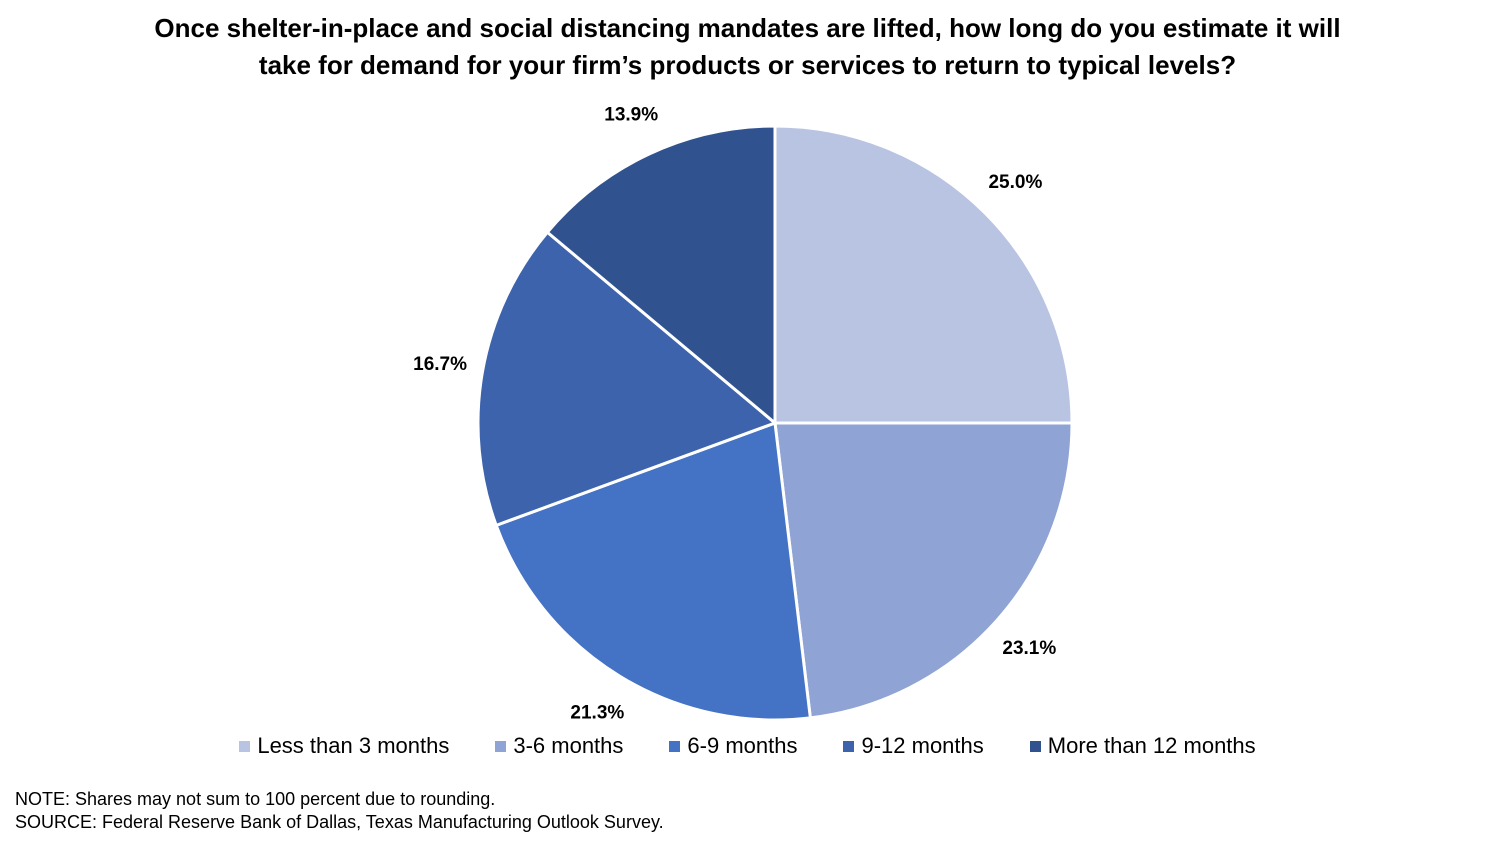 The width and height of the screenshot is (1495, 847). What do you see at coordinates (353, 745) in the screenshot?
I see `legend-label-1: Less than 3 months` at bounding box center [353, 745].